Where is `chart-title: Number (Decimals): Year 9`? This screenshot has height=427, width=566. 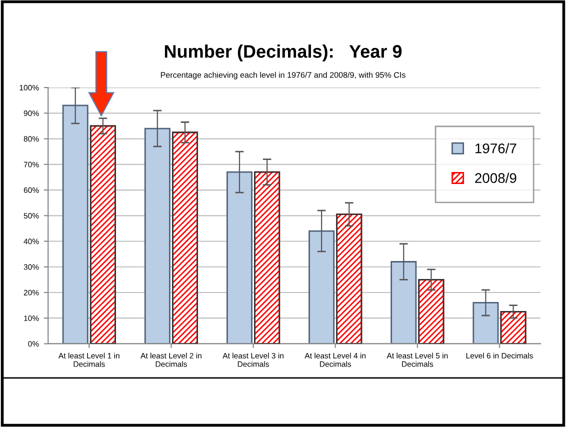 chart-title: Number (Decimals): Year 9 is located at coordinates (283, 53).